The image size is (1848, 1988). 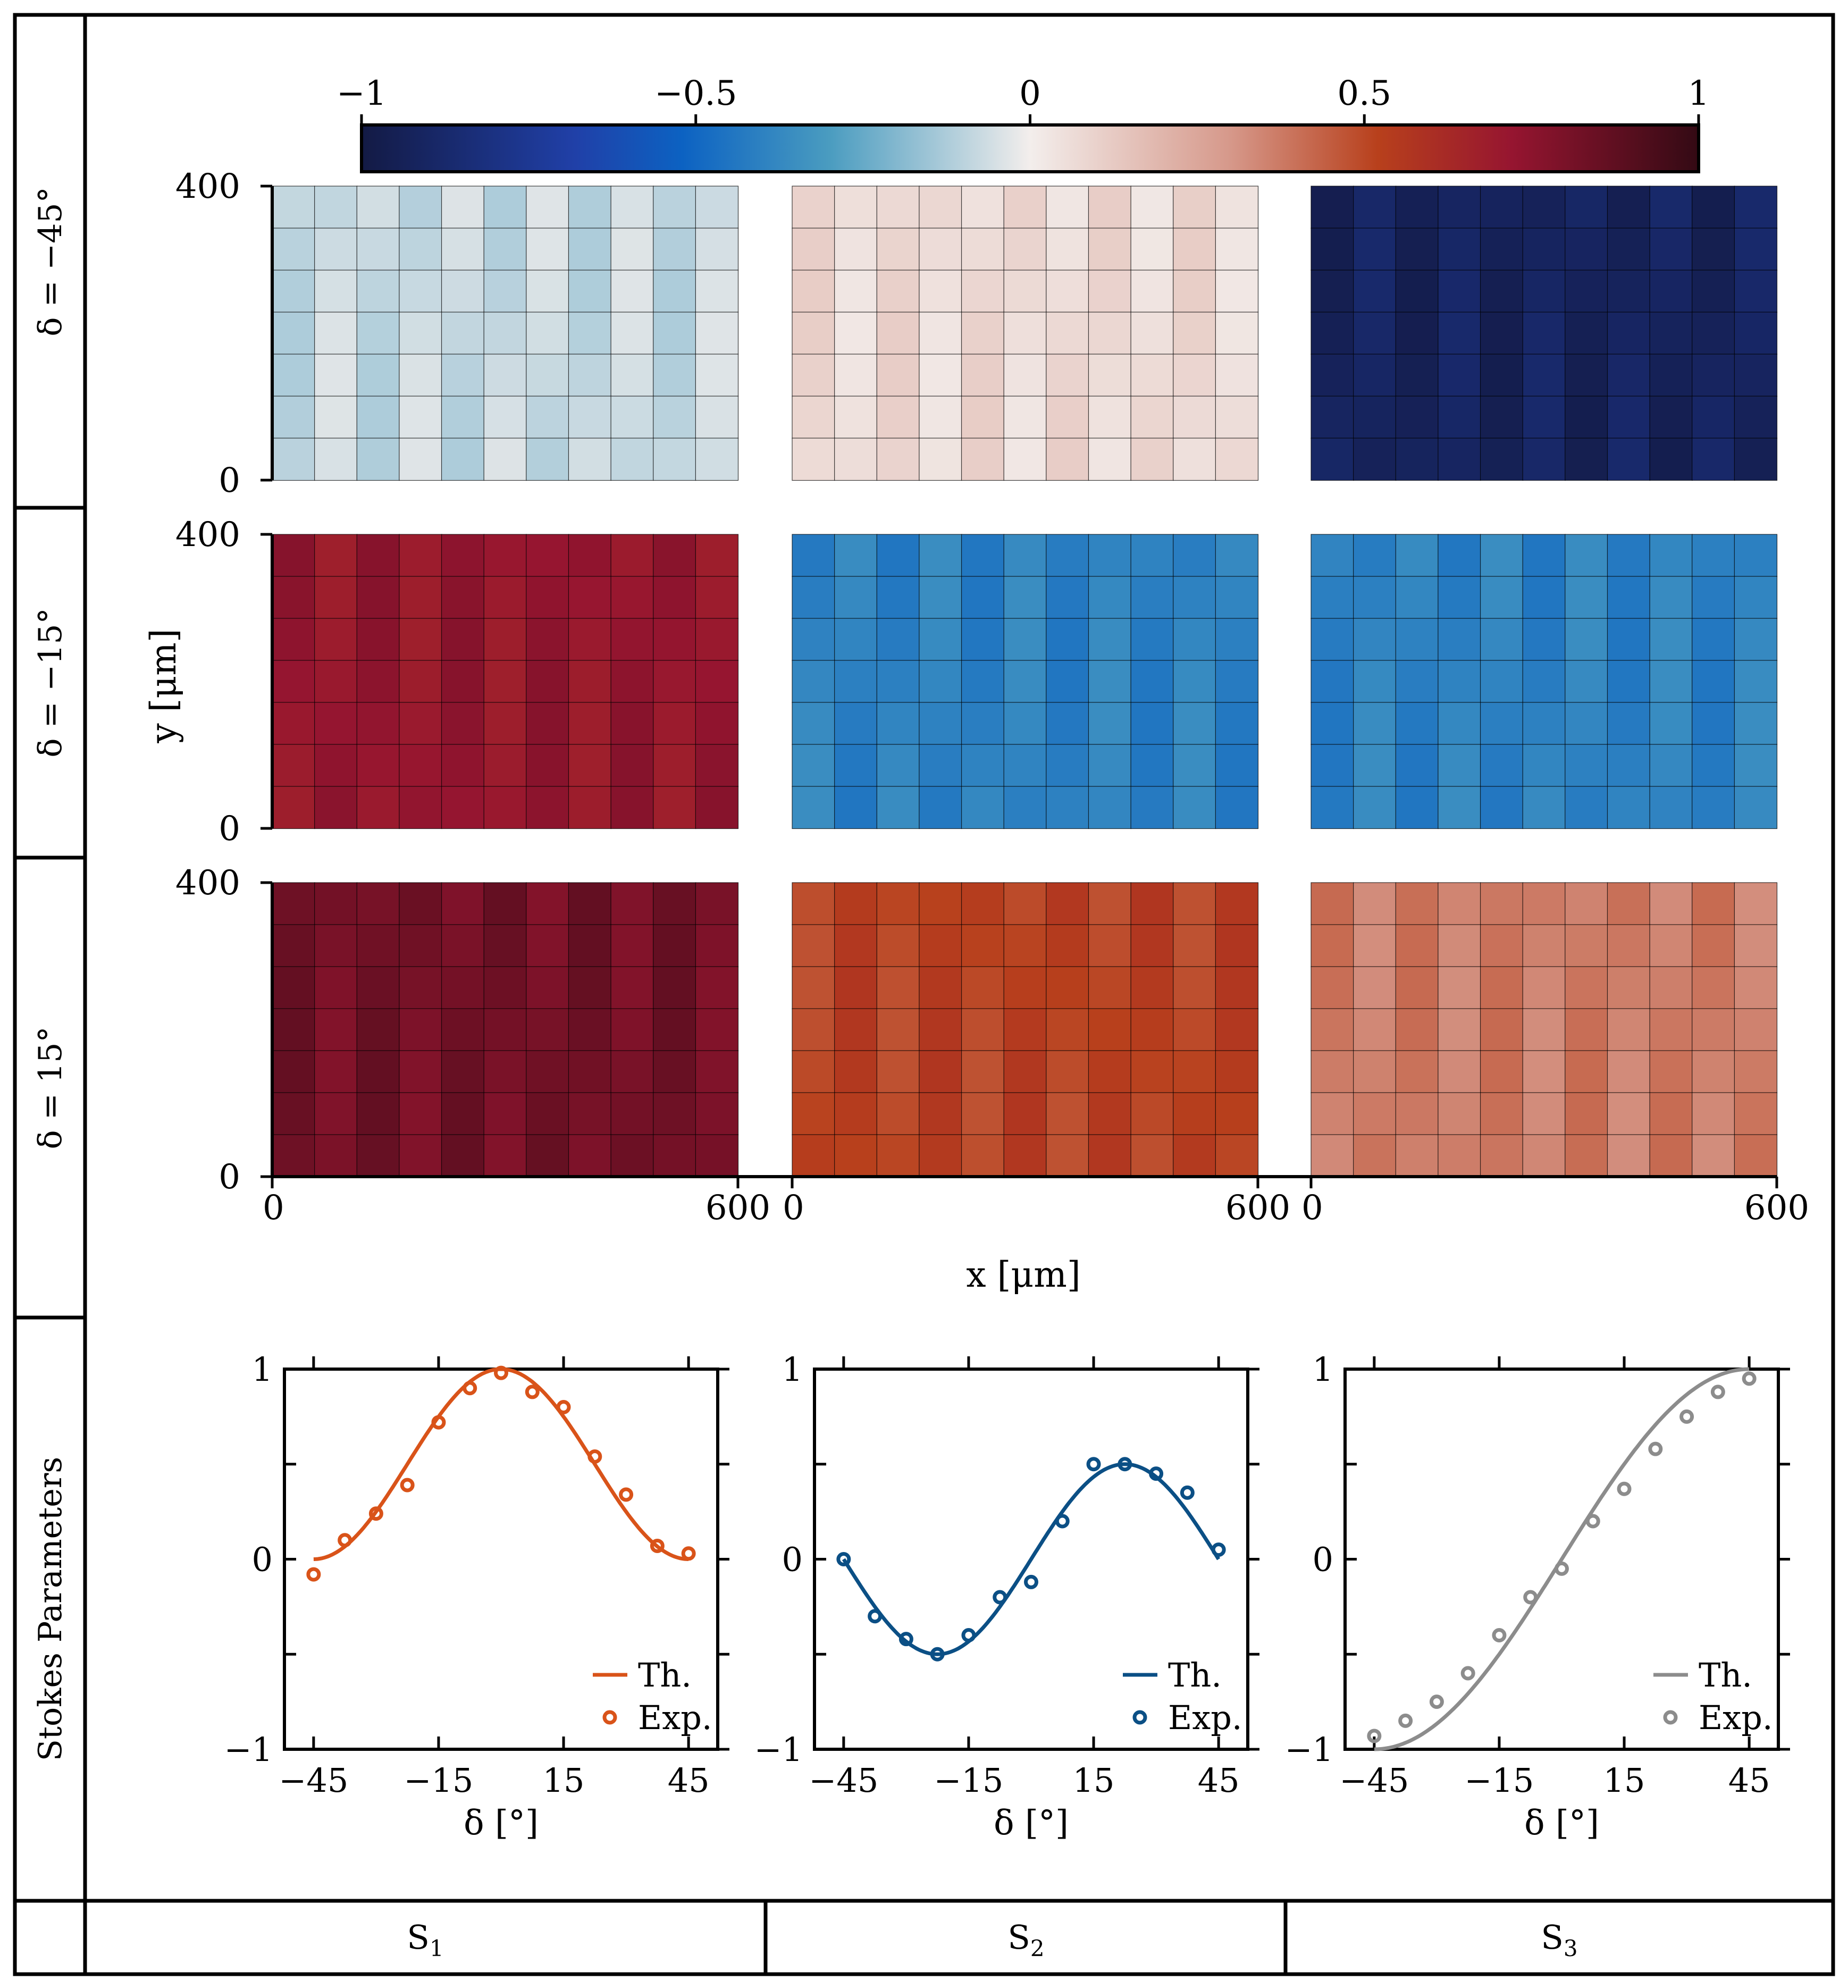 I want to click on colorbar-tick-label: 1, so click(x=1699, y=93).